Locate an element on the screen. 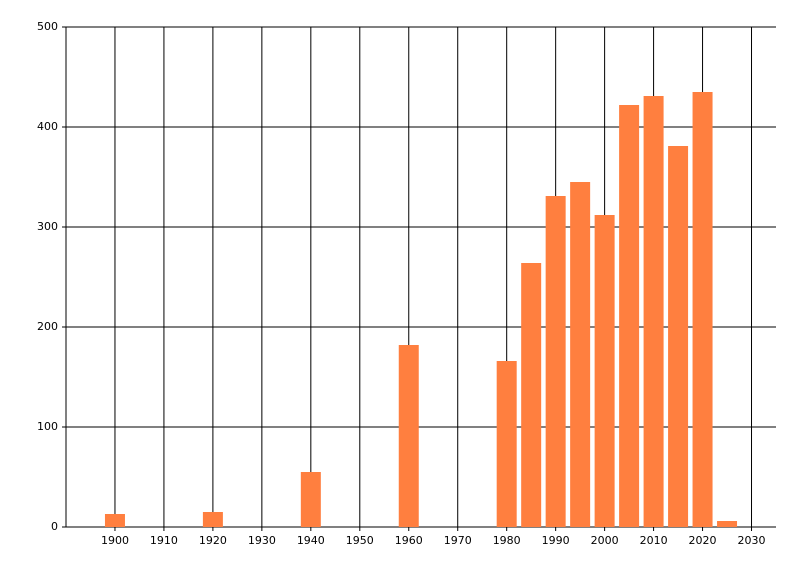  x-tick-label: 1990 is located at coordinates (556, 540).